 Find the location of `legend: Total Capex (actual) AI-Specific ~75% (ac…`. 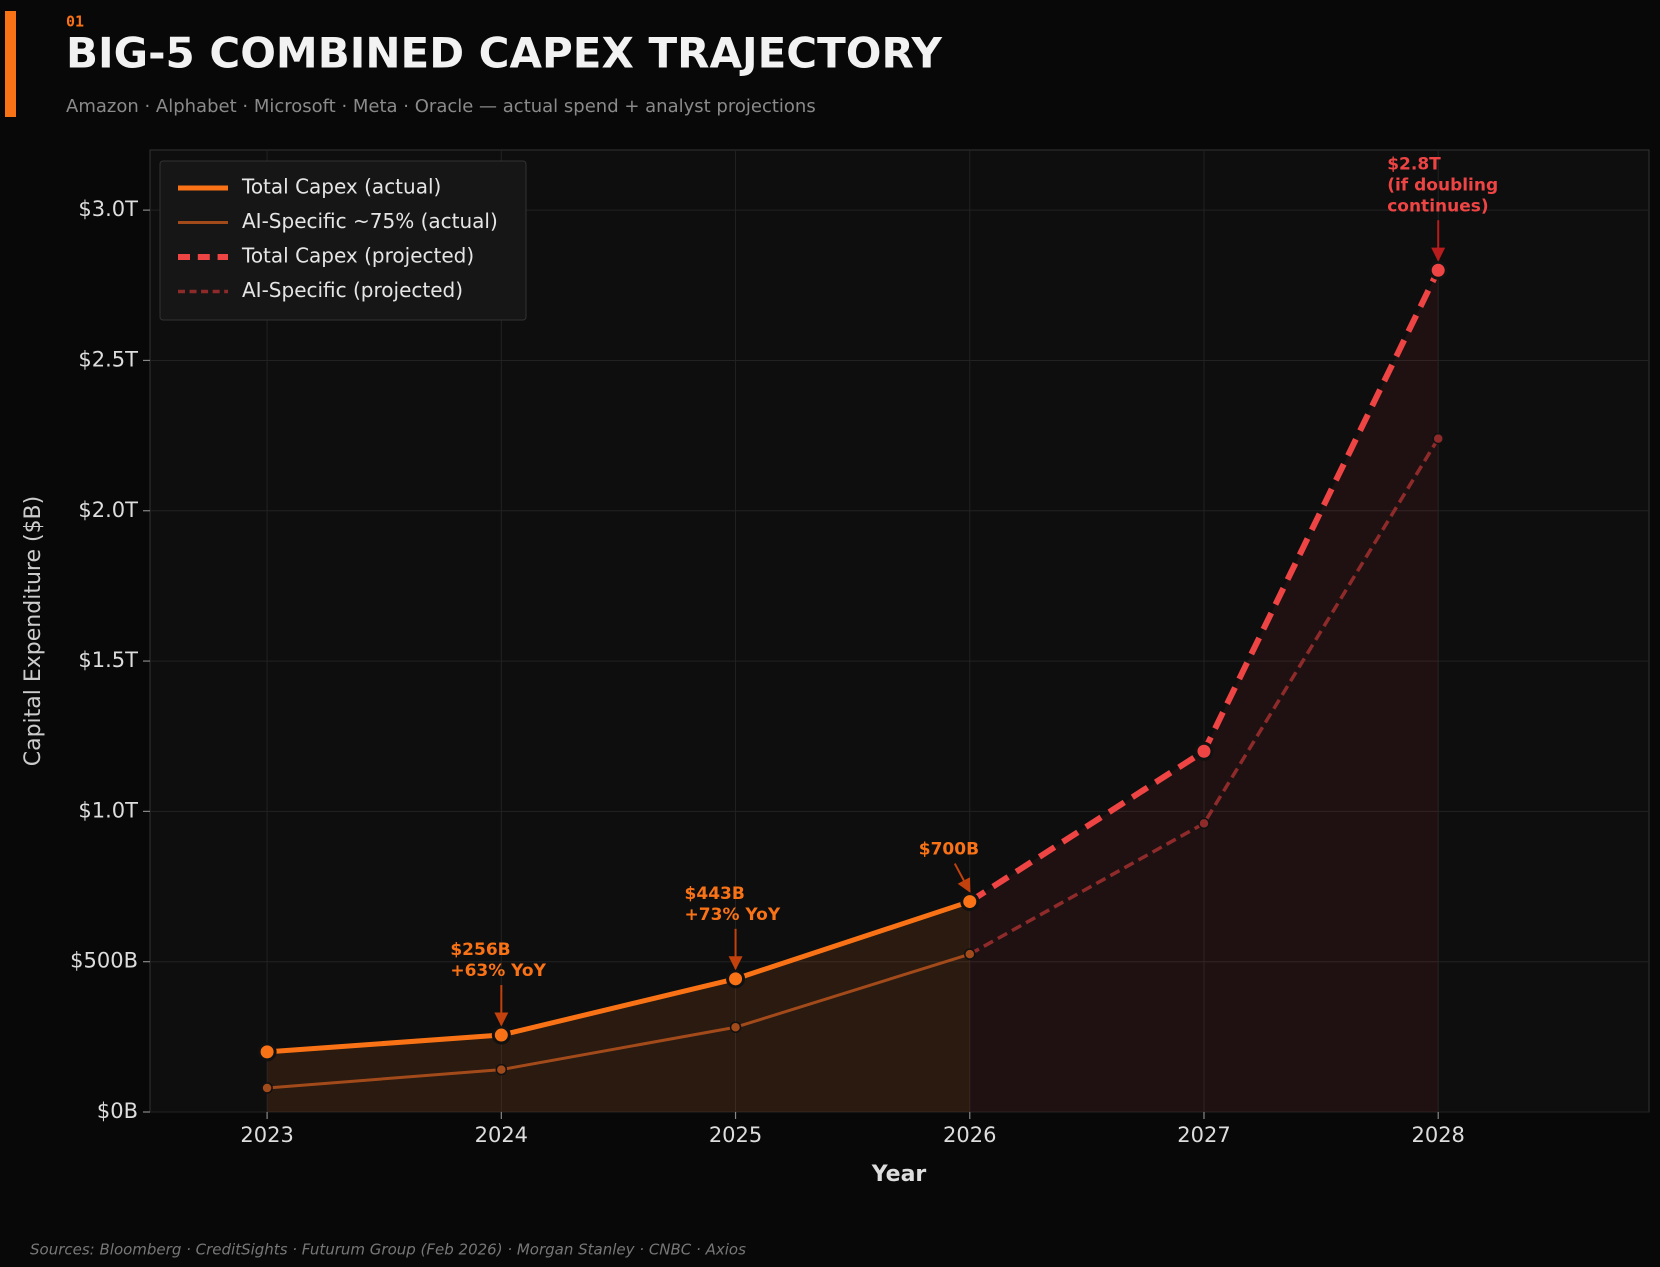

legend: Total Capex (actual) AI-Specific ~75% (ac… is located at coordinates (343, 240).